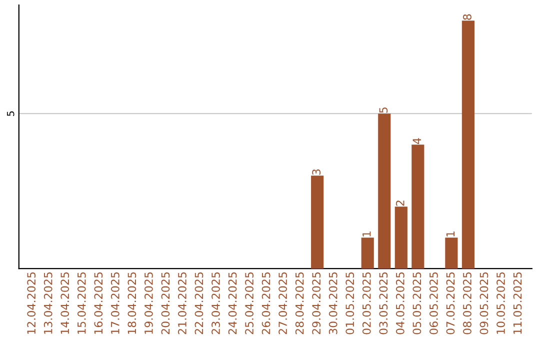 Image resolution: width=540 pixels, height=340 pixels. What do you see at coordinates (299, 303) in the screenshot?
I see `x-tick-label: 28.04.2025` at bounding box center [299, 303].